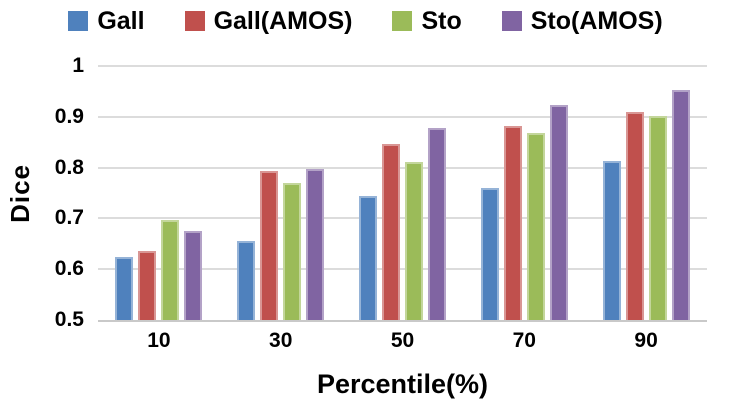  Describe the element at coordinates (402, 218) in the screenshot. I see `gridline-0.7` at that location.